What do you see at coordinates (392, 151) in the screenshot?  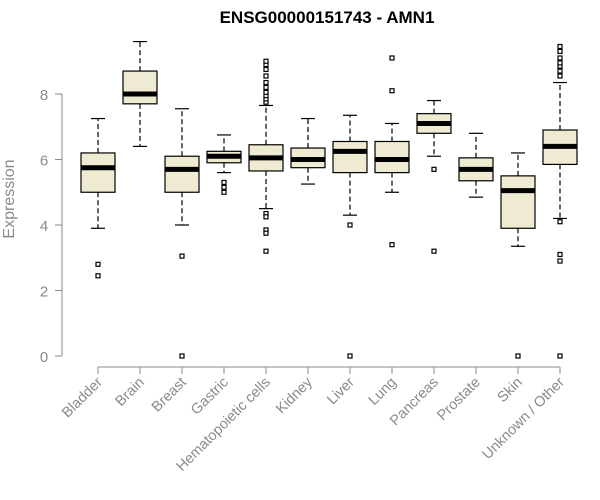 I see `box-lung` at bounding box center [392, 151].